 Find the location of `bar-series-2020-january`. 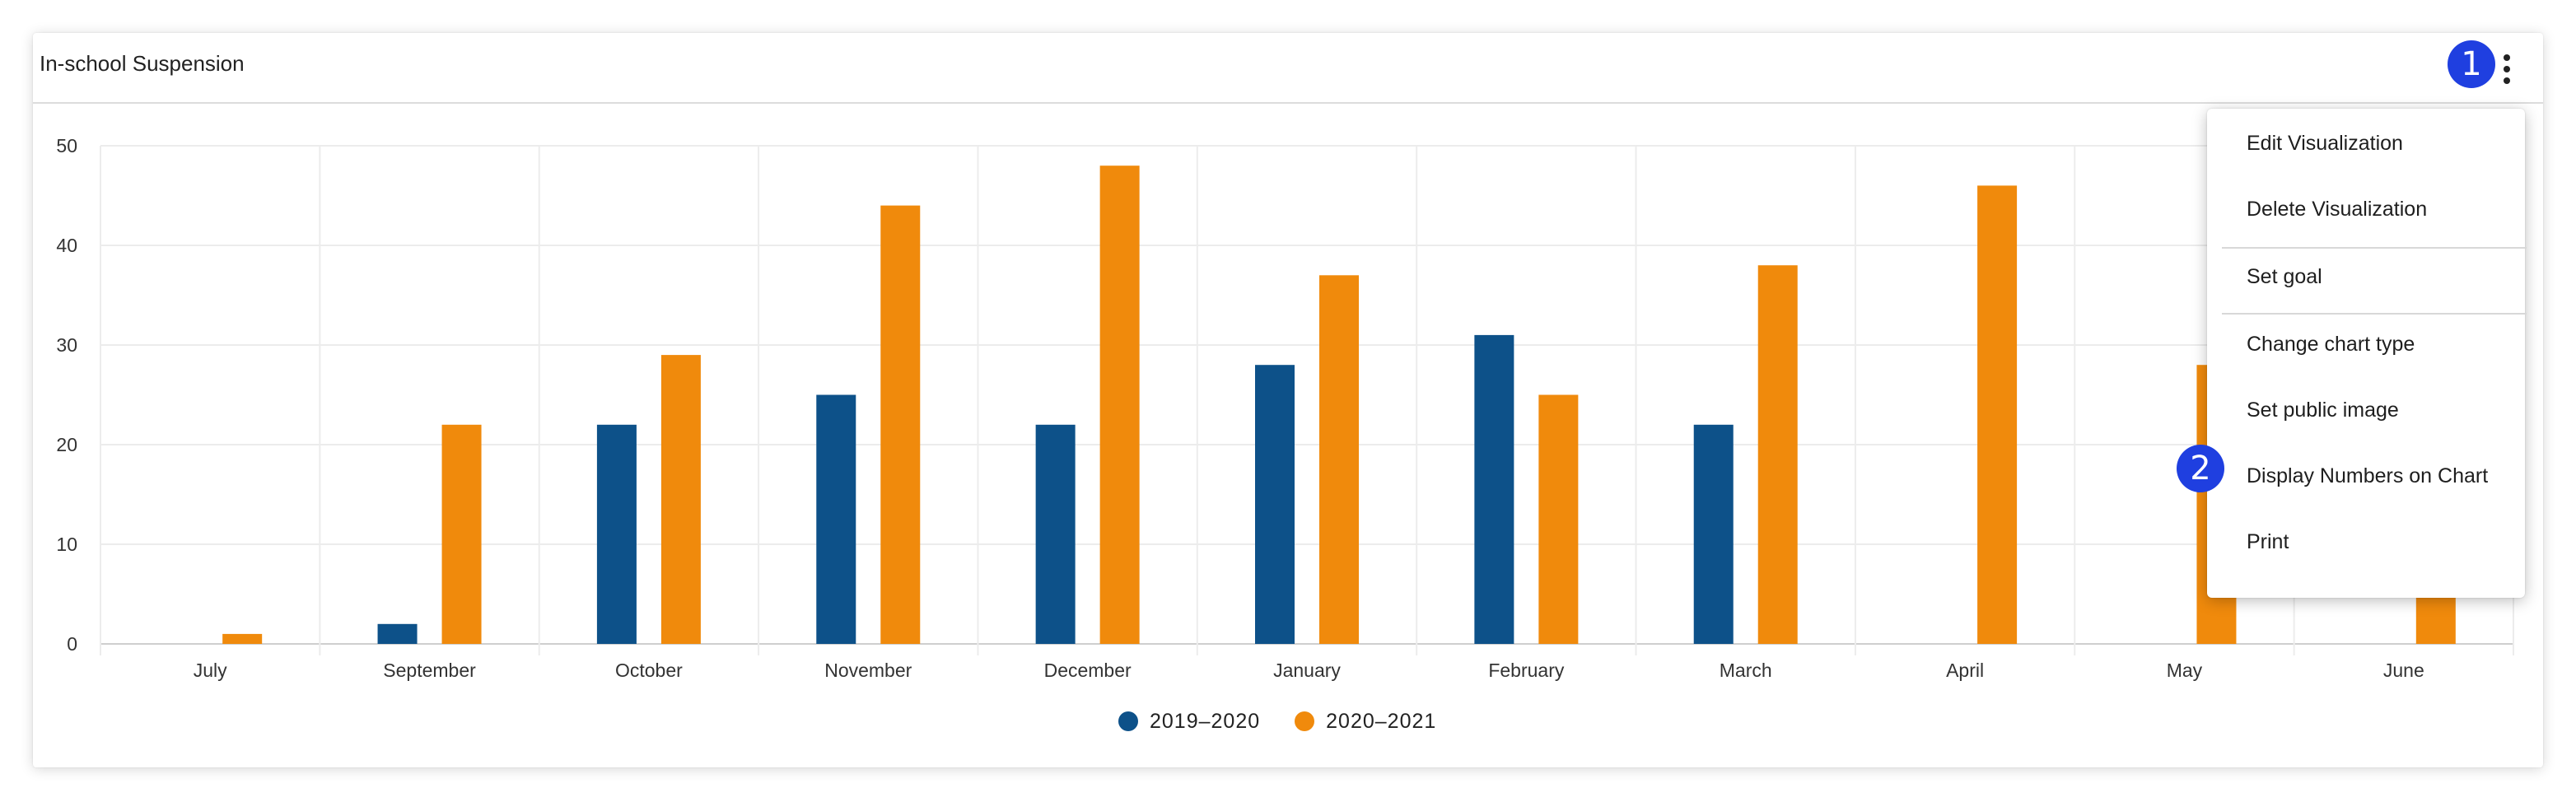

bar-series-2020-january is located at coordinates (1339, 459).